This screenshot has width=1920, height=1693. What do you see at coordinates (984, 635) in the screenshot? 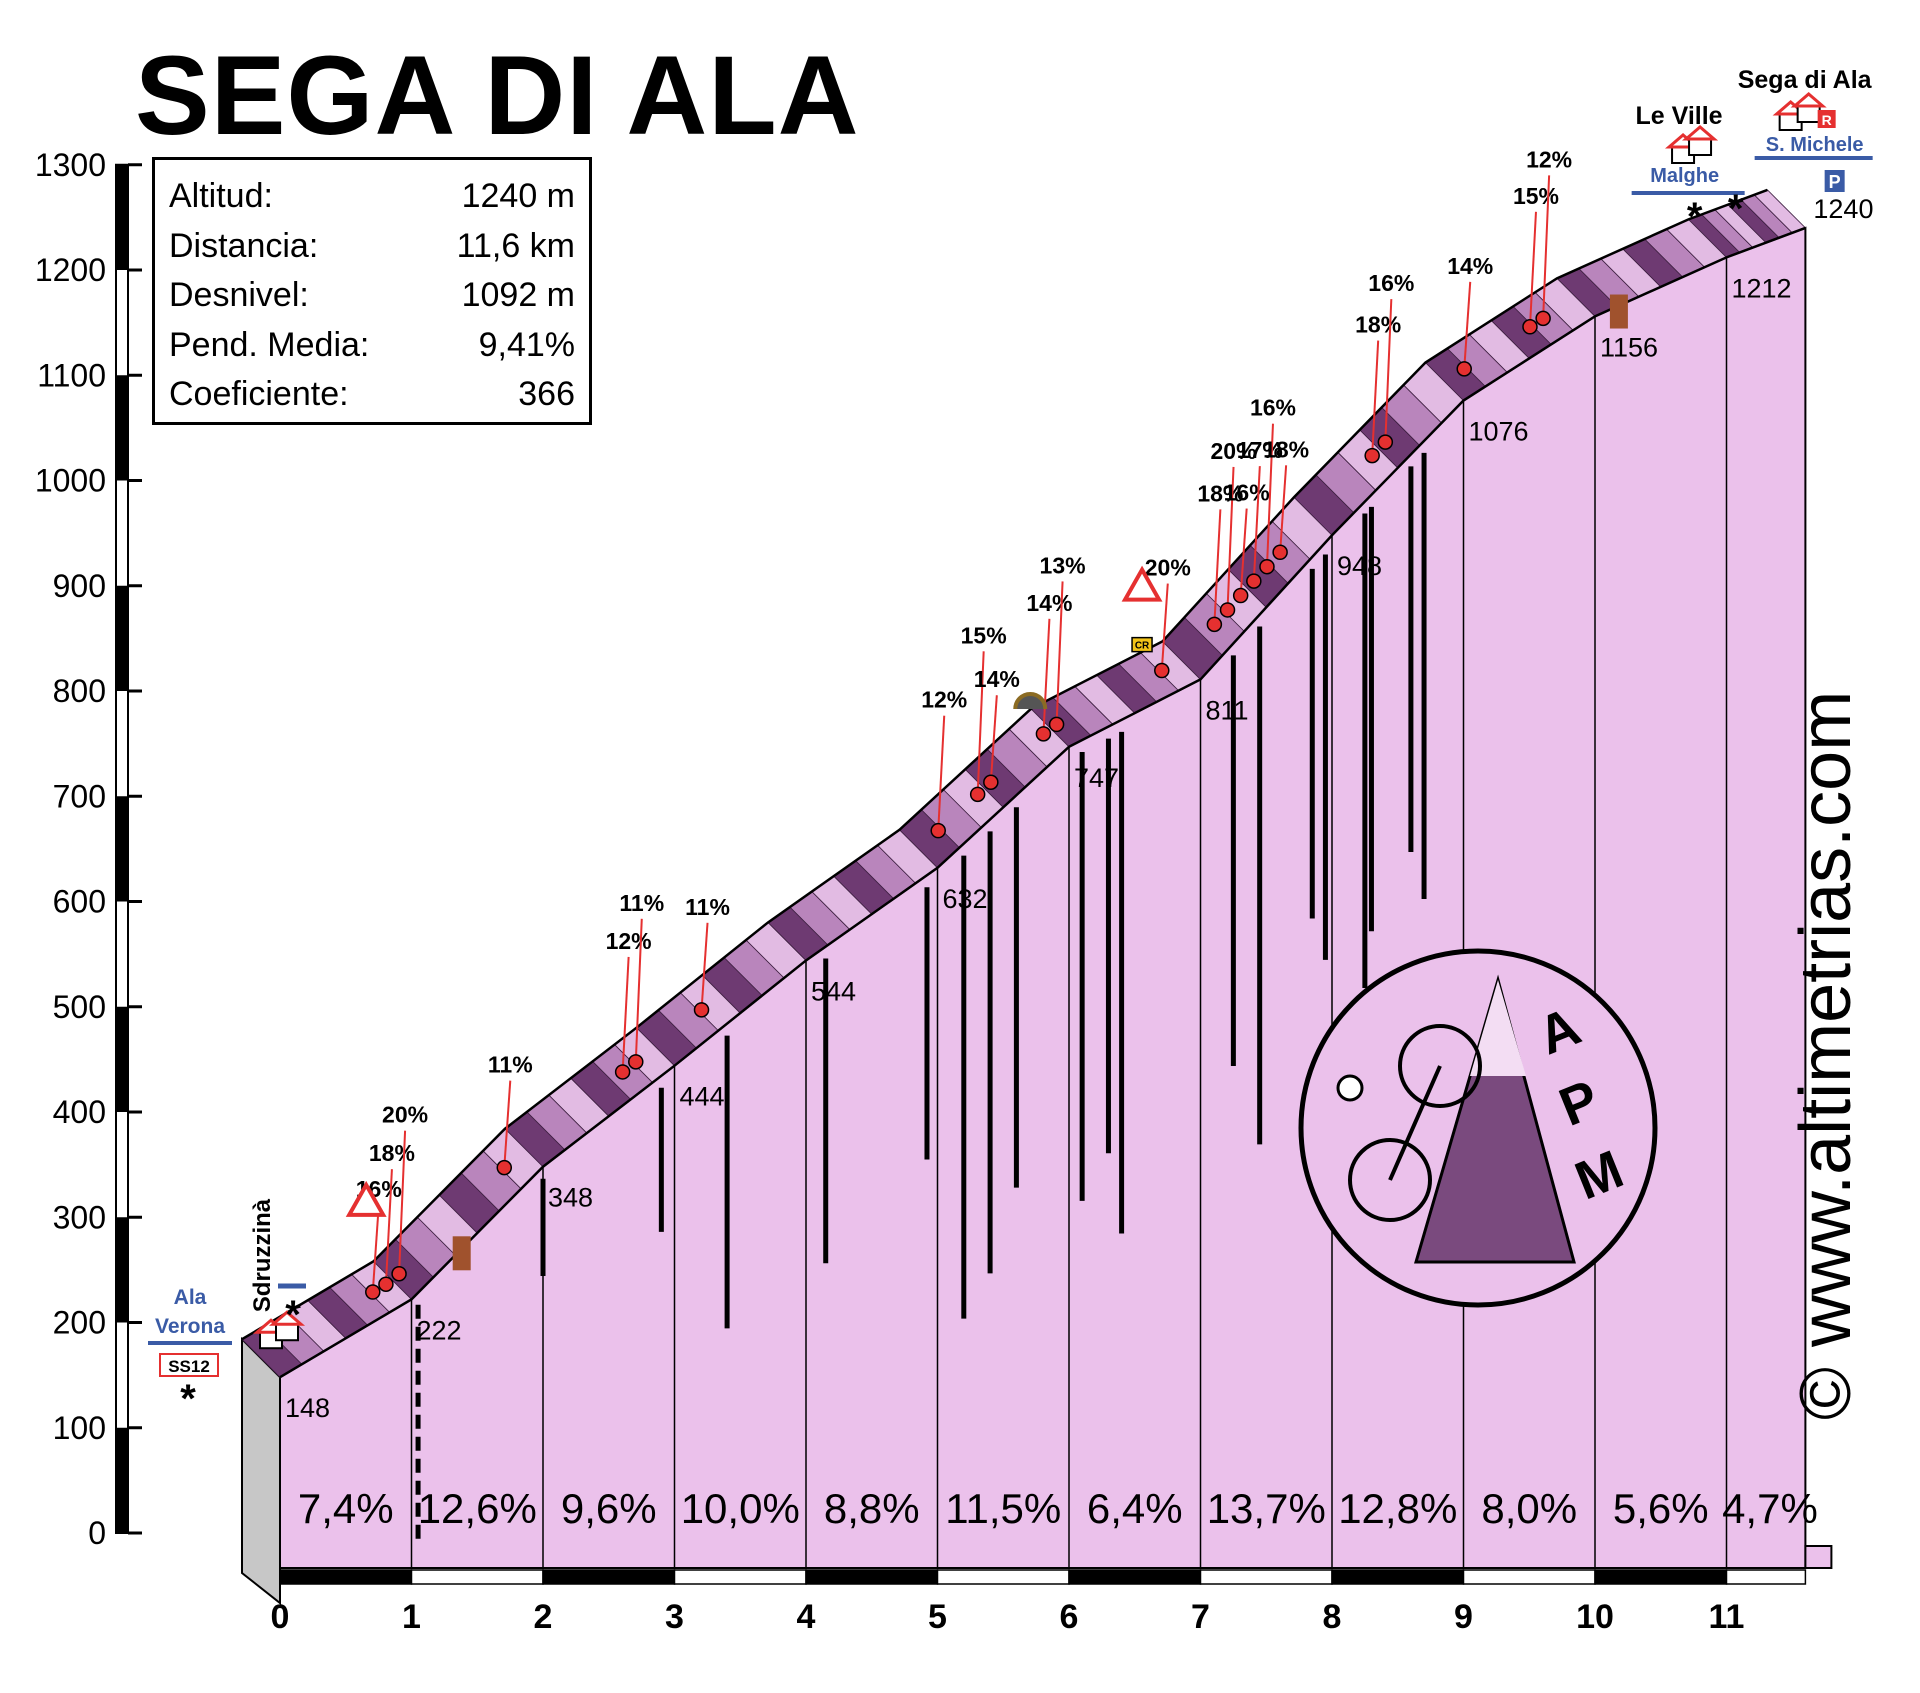
I see `steep-label: 15%` at bounding box center [984, 635].